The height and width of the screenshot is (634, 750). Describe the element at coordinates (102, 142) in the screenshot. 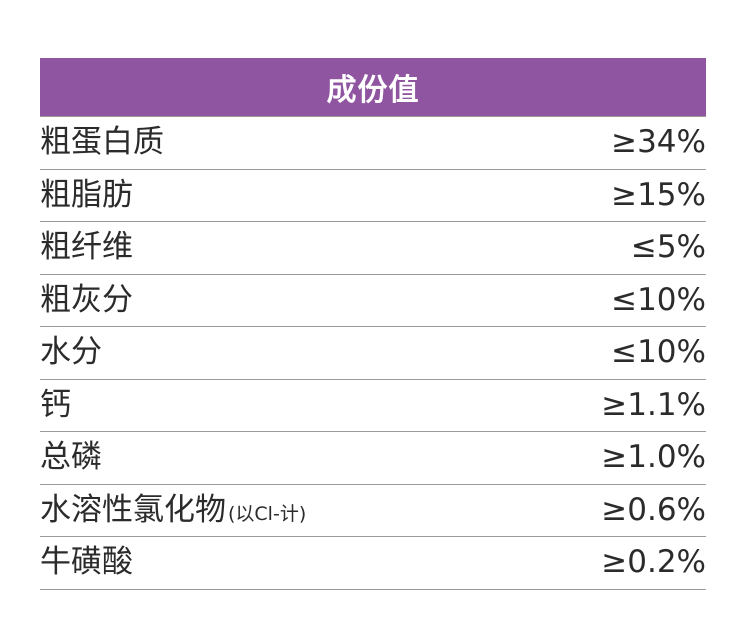

I see `row-label: 粗蛋白质` at that location.